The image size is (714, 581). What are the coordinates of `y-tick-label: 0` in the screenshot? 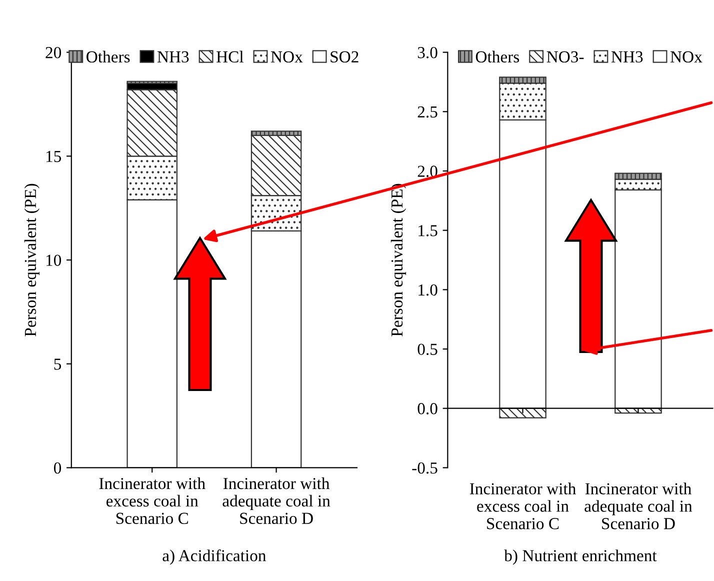 It's located at (58, 468).